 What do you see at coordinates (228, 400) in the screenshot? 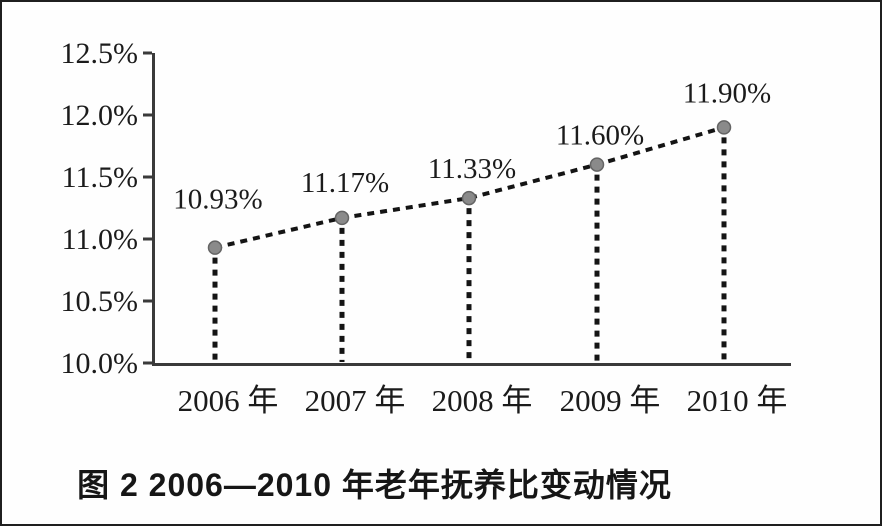
I see `x-tick-label: 2006 年` at bounding box center [228, 400].